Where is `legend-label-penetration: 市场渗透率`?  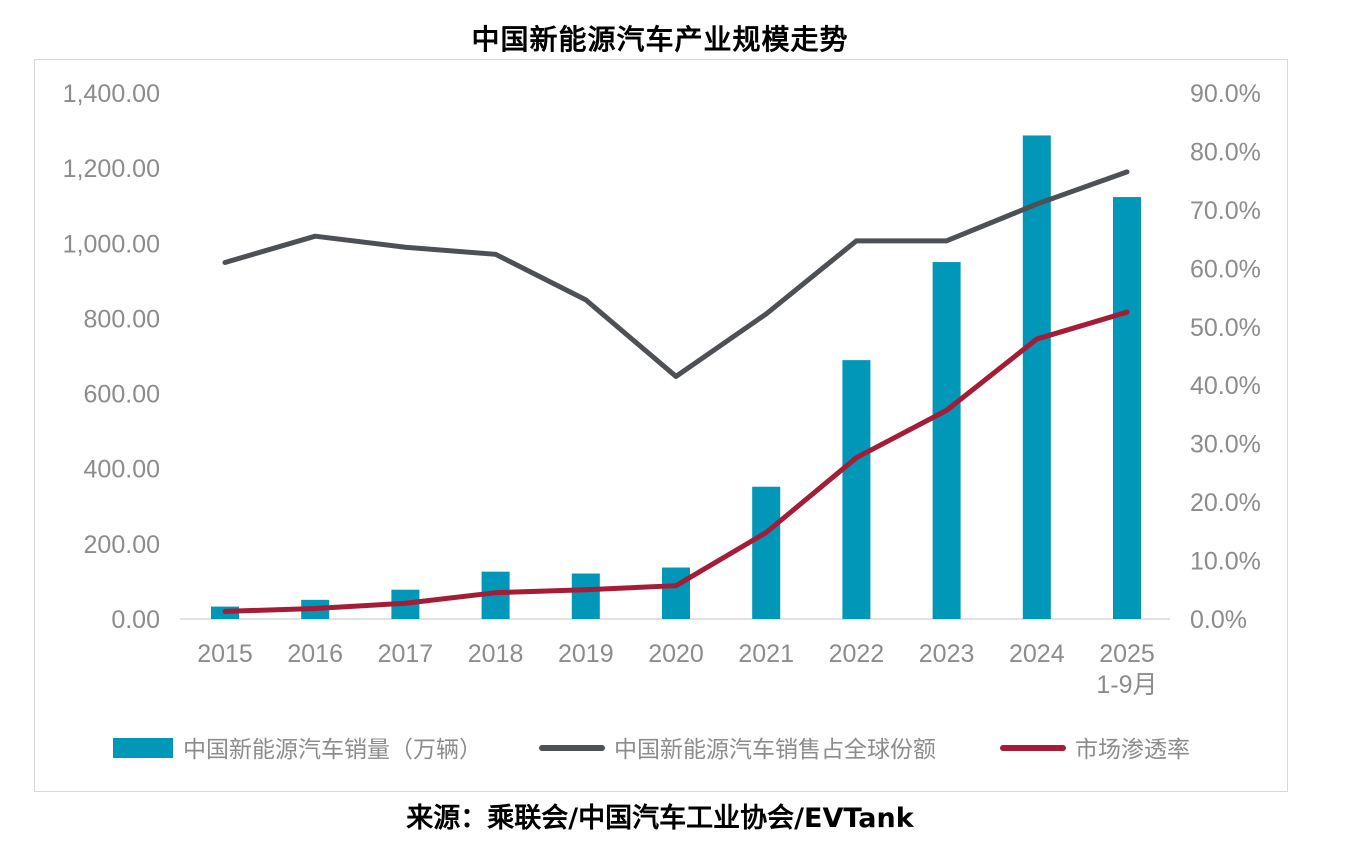
legend-label-penetration: 市场渗透率 is located at coordinates (1132, 750).